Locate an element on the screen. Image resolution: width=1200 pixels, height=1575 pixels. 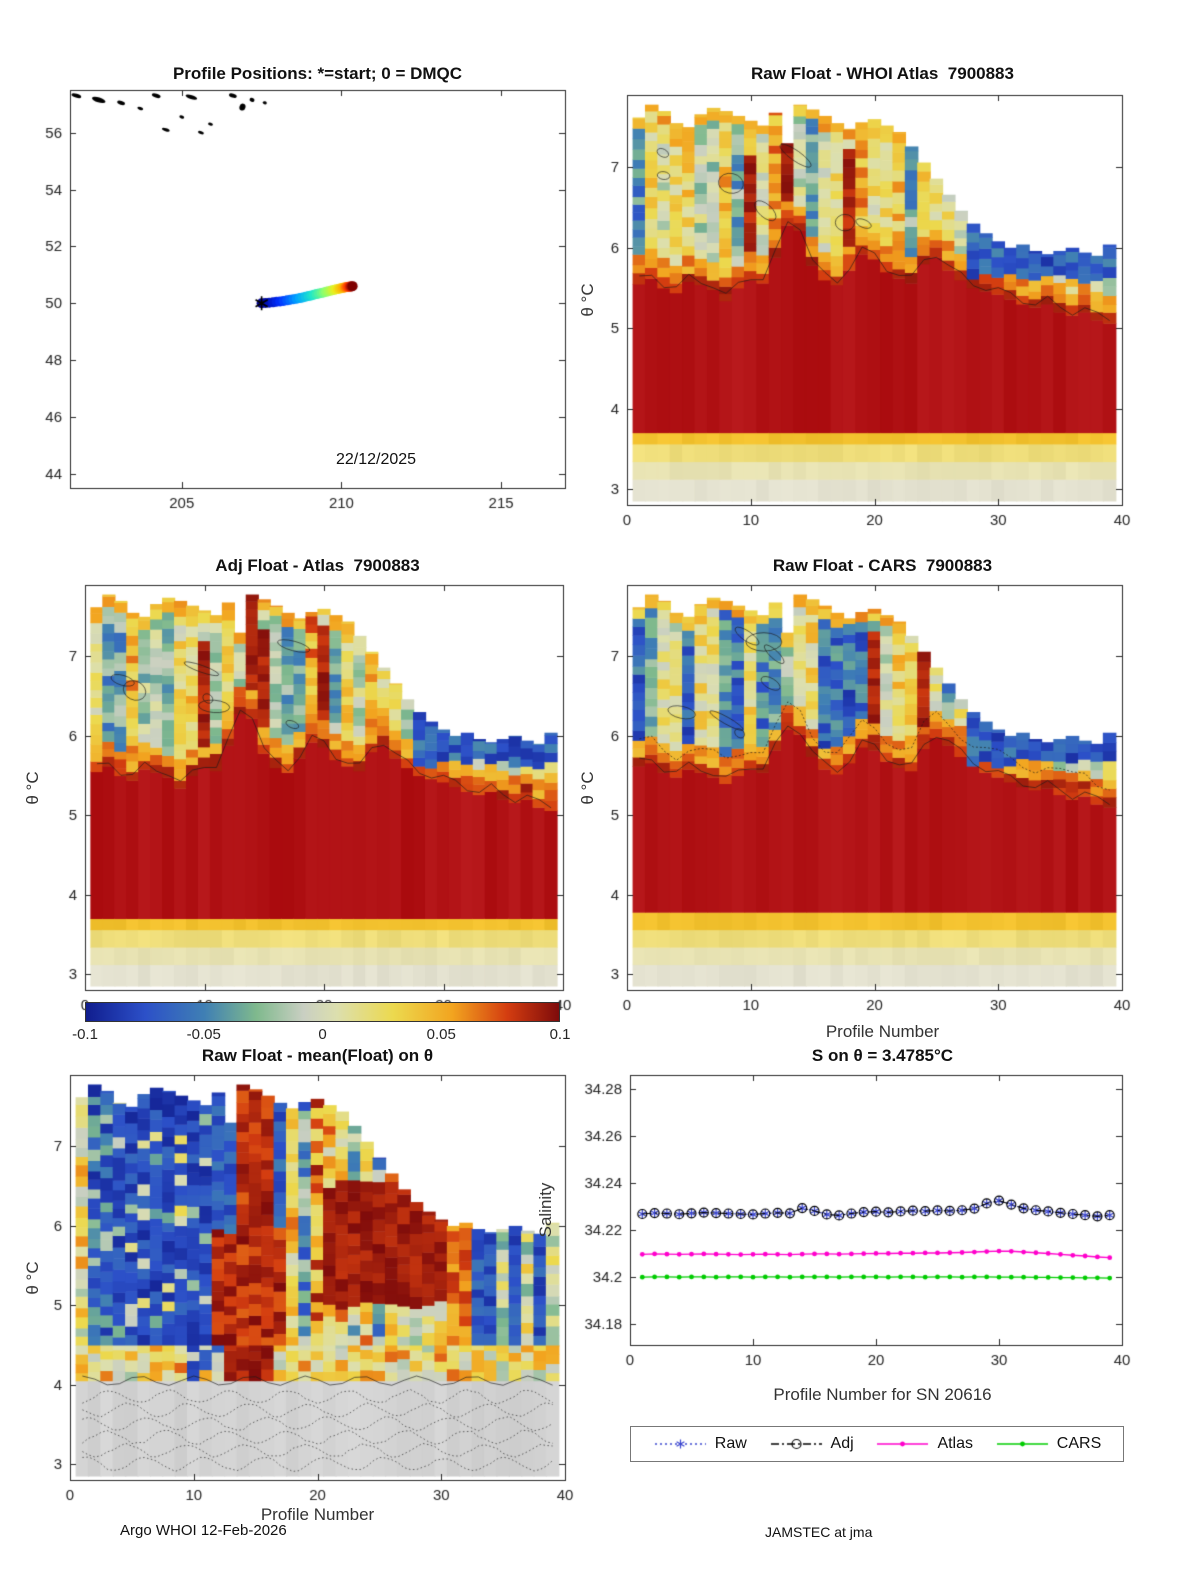
legend-item-raw: Raw is located at coordinates (699, 1444).